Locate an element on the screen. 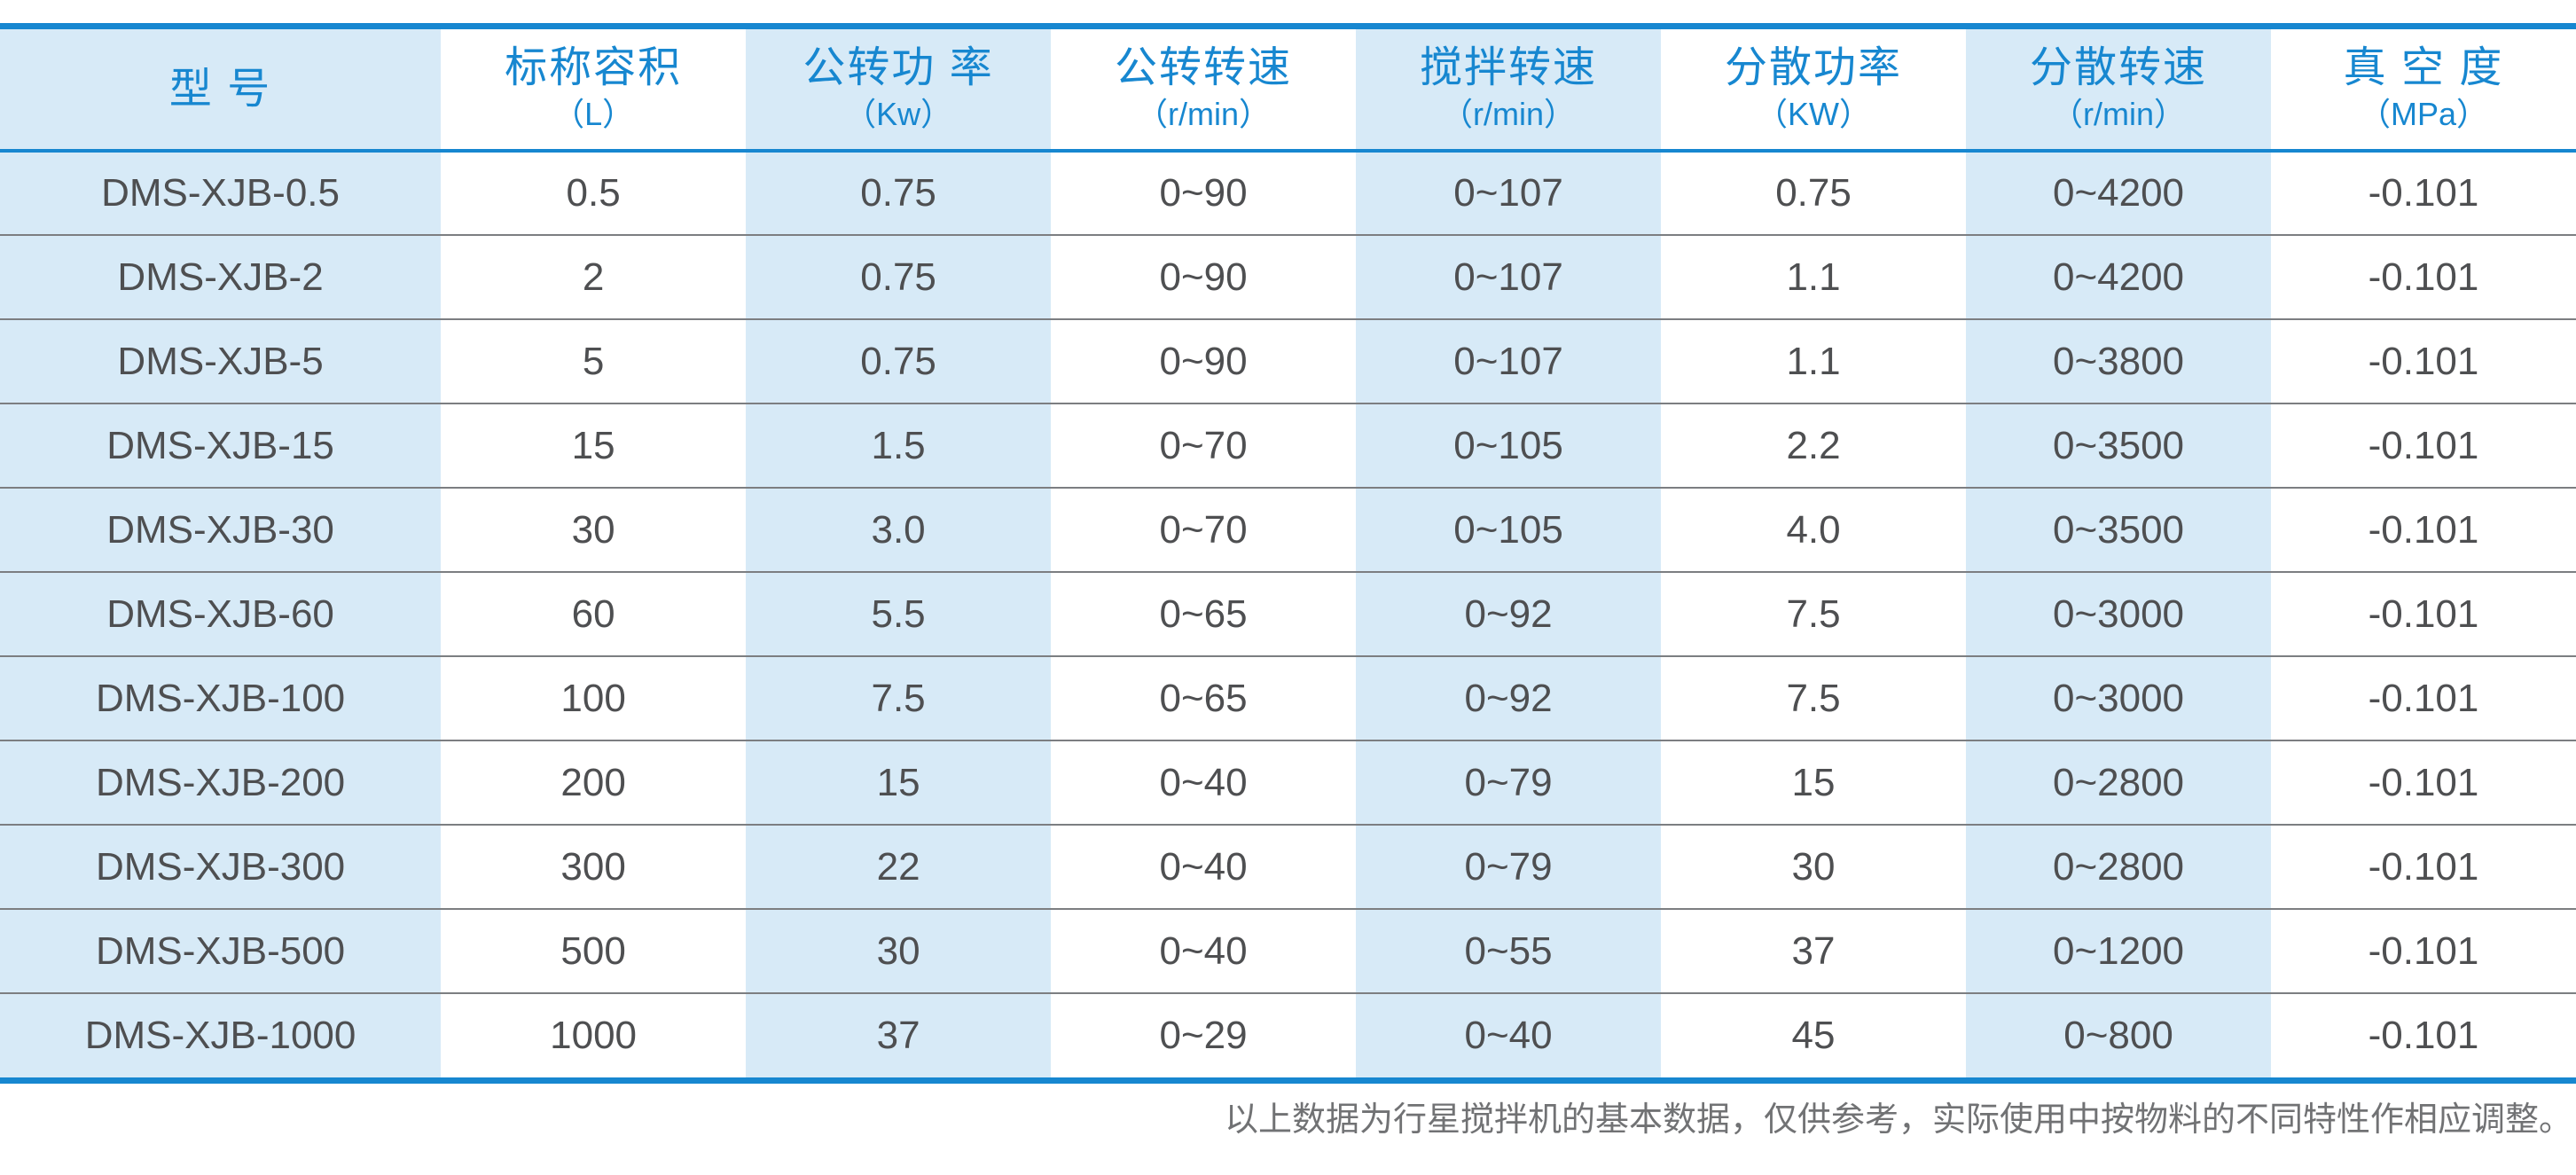  table-row: DMS-XJB-15 15 1.5 0~70 0~105 2.2 0~3500 -0.101 is located at coordinates (1288, 445).